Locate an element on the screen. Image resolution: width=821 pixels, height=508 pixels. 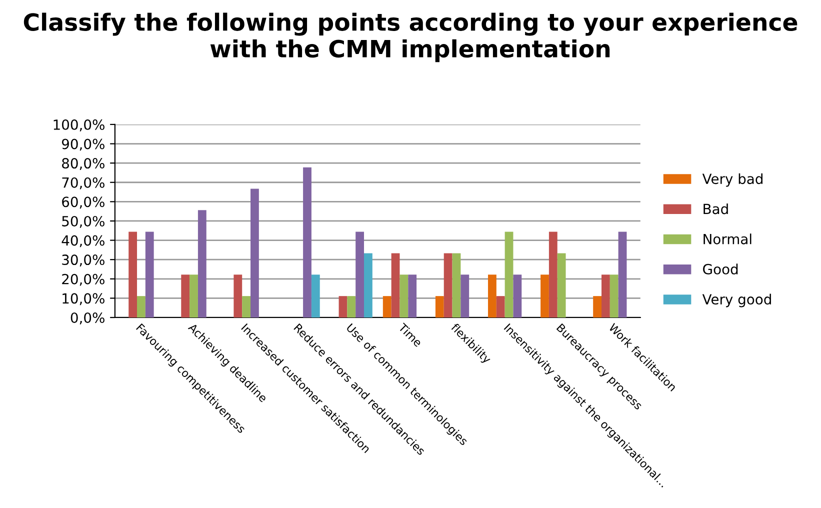
y-tick-label: 90,0% is located at coordinates (83, 144).